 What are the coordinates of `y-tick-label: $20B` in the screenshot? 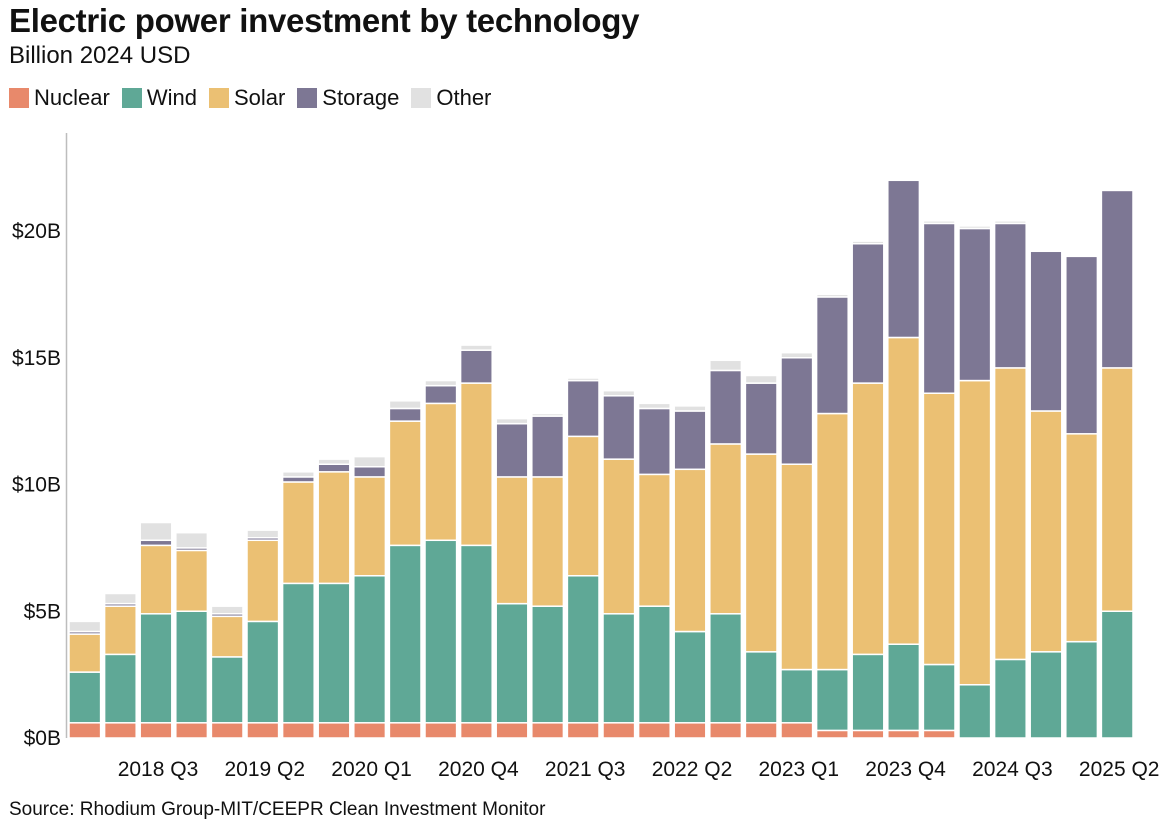 It's located at (36, 231).